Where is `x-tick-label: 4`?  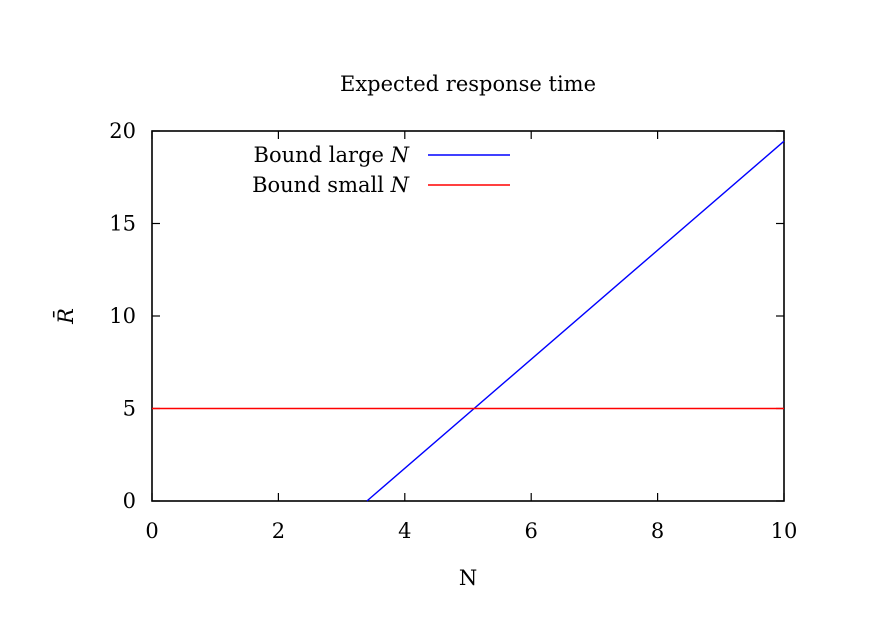 x-tick-label: 4 is located at coordinates (404, 531).